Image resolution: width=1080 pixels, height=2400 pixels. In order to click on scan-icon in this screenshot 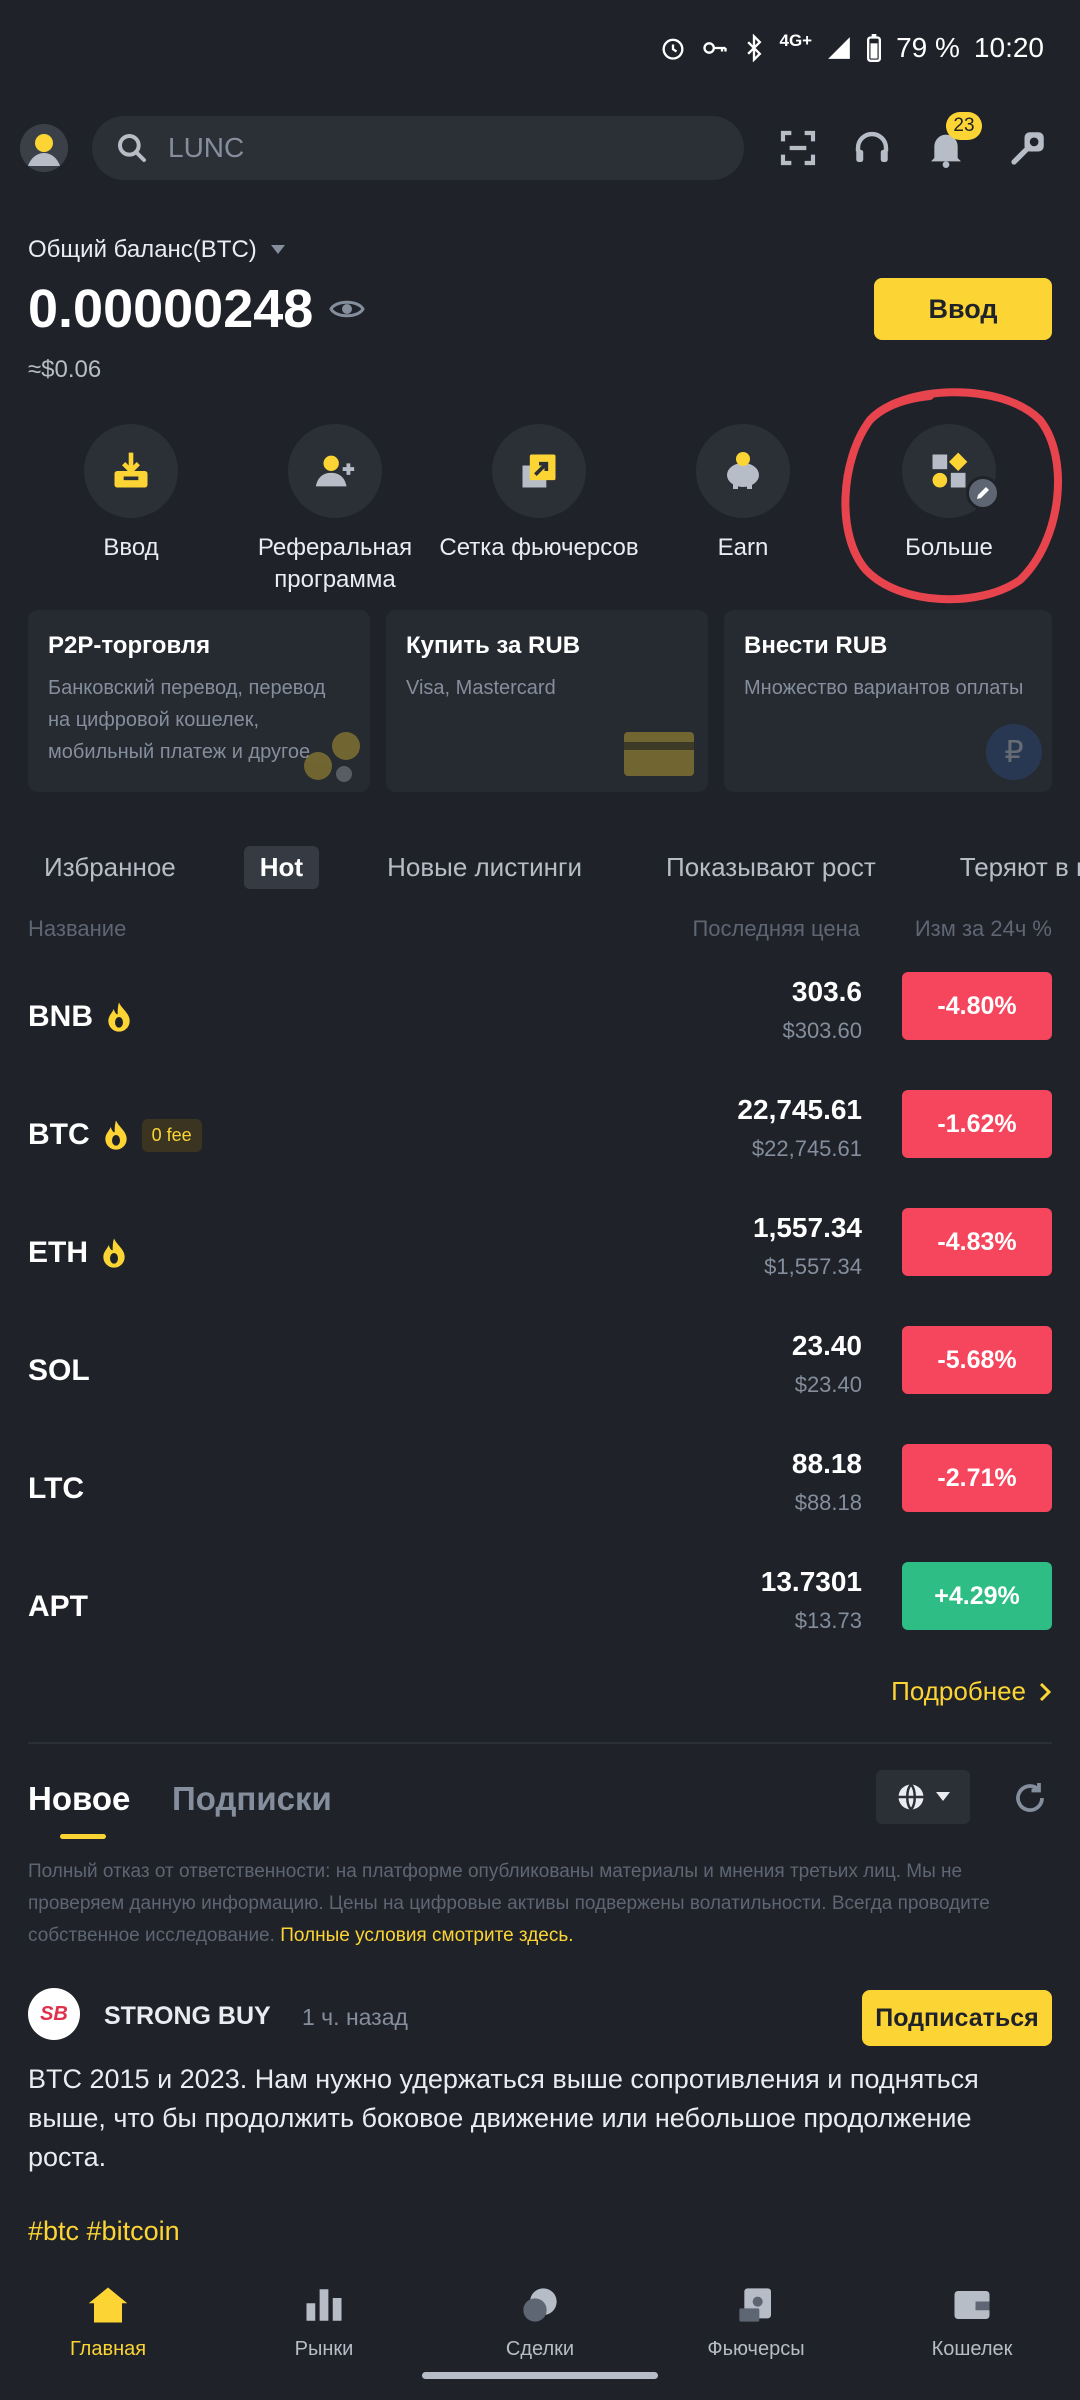, I will do `click(798, 148)`.